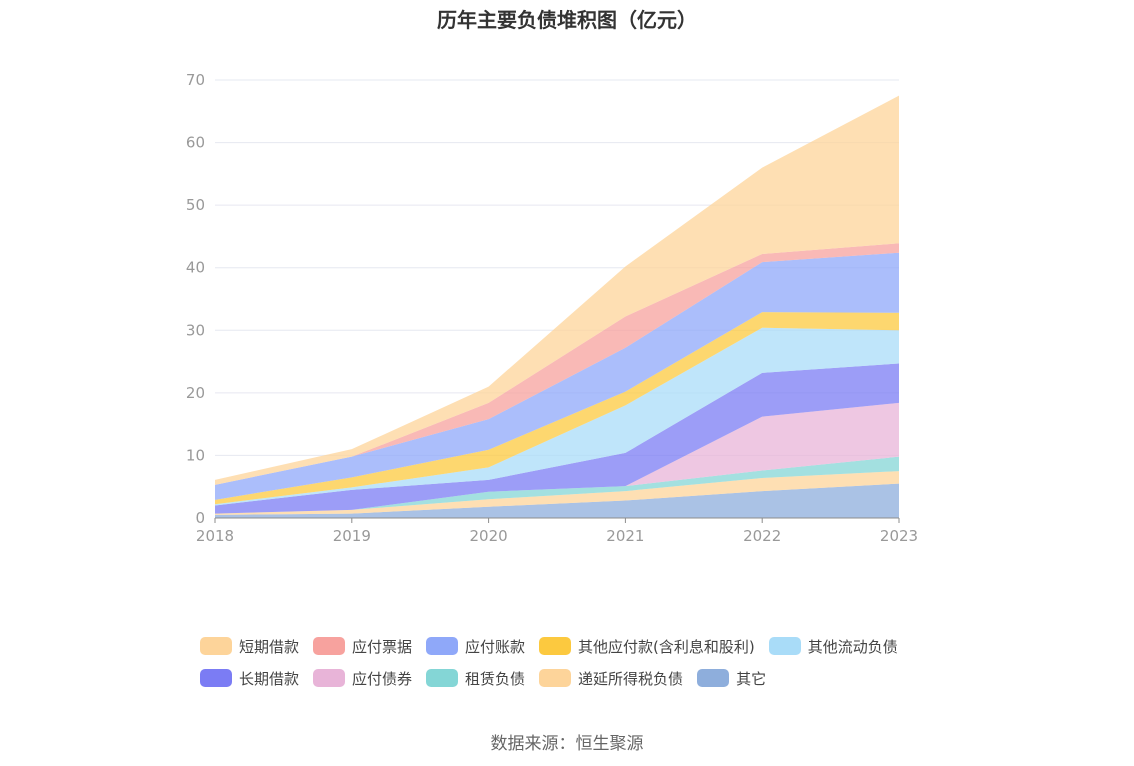 The height and width of the screenshot is (766, 1134). Describe the element at coordinates (762, 536) in the screenshot. I see `x-tick-label: 2022` at that location.